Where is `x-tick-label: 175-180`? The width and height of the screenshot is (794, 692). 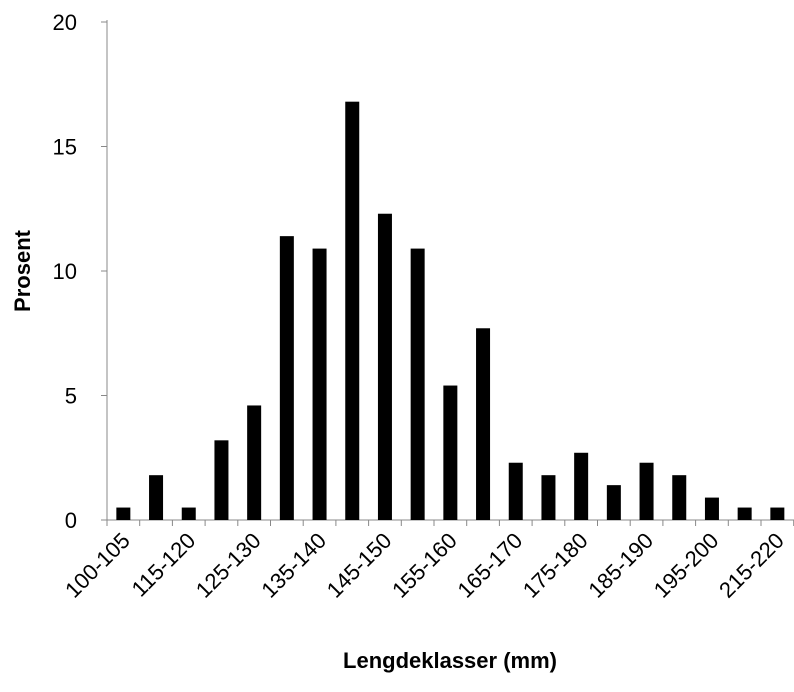
x-tick-label: 175-180 is located at coordinates (555, 565).